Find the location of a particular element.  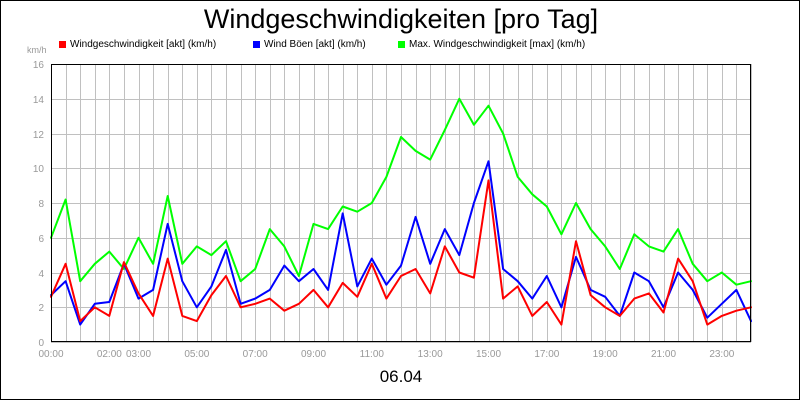

x-tick-label: 17:00 is located at coordinates (546, 354).